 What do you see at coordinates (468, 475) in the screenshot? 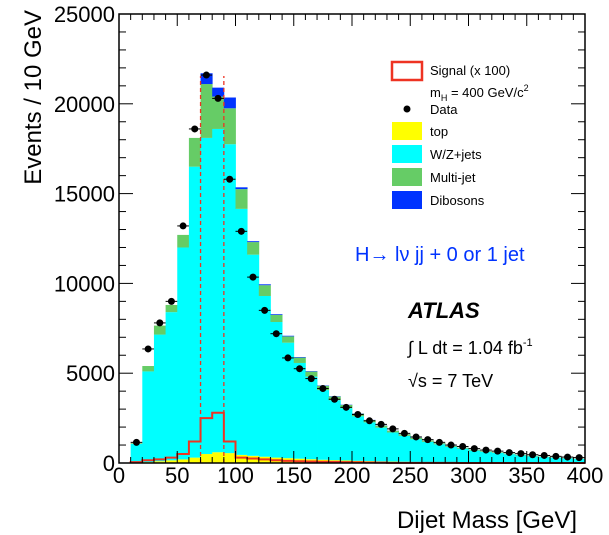
I see `x-tick-label: 300` at bounding box center [468, 475].